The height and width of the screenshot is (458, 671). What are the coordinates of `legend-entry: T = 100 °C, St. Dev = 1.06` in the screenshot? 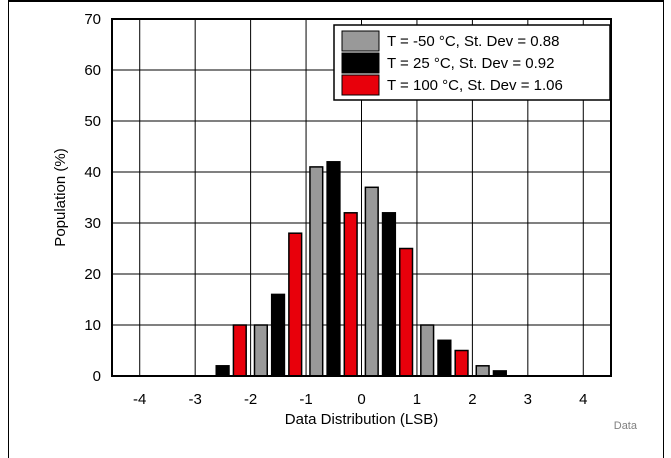 It's located at (475, 85).